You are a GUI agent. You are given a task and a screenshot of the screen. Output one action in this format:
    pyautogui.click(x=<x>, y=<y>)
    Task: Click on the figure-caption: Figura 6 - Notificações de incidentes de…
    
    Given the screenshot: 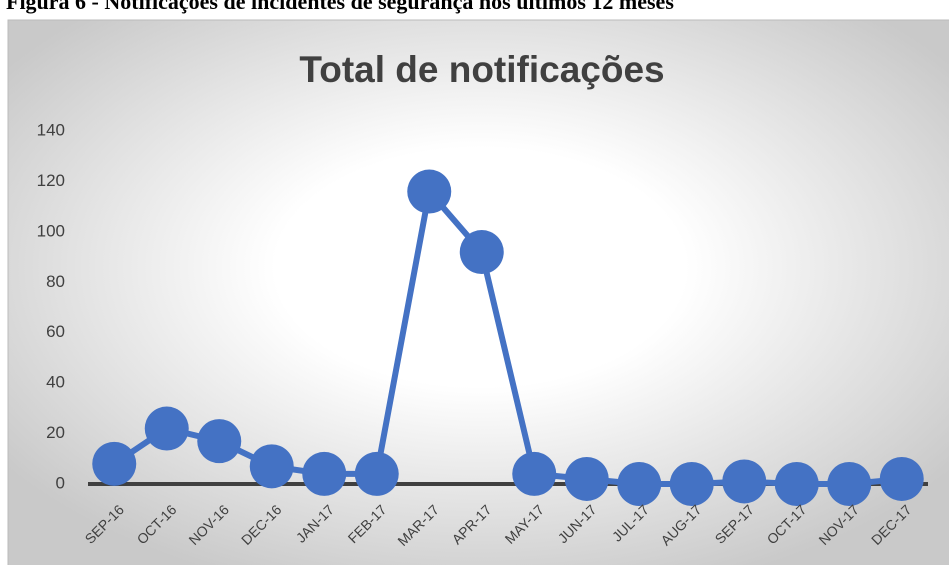 What is the action you would take?
    pyautogui.click(x=340, y=7)
    